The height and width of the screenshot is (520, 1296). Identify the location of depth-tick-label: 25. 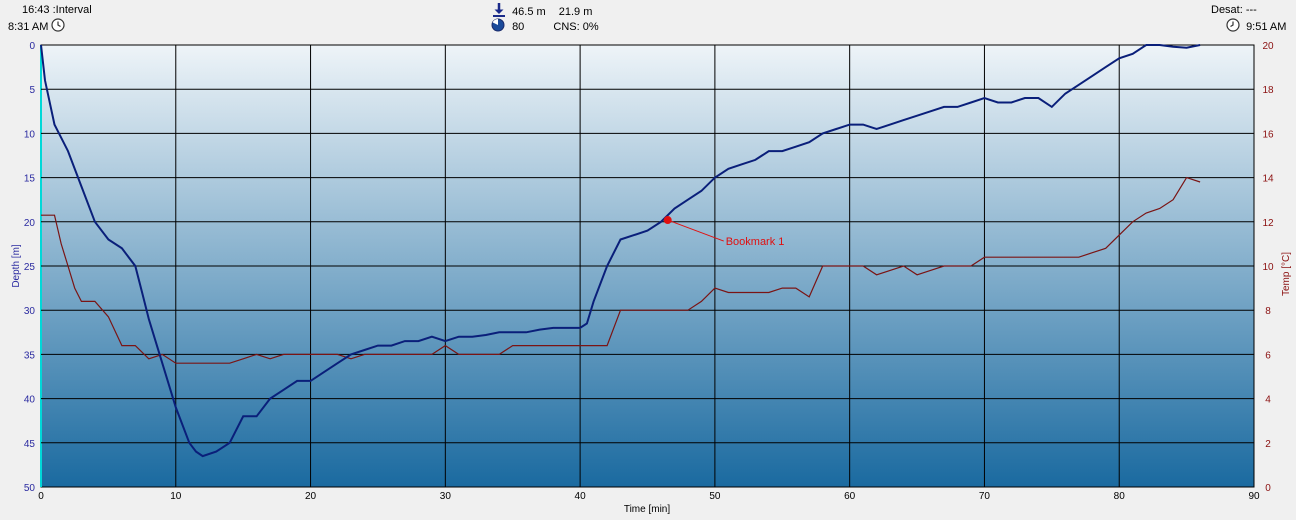
(30, 267).